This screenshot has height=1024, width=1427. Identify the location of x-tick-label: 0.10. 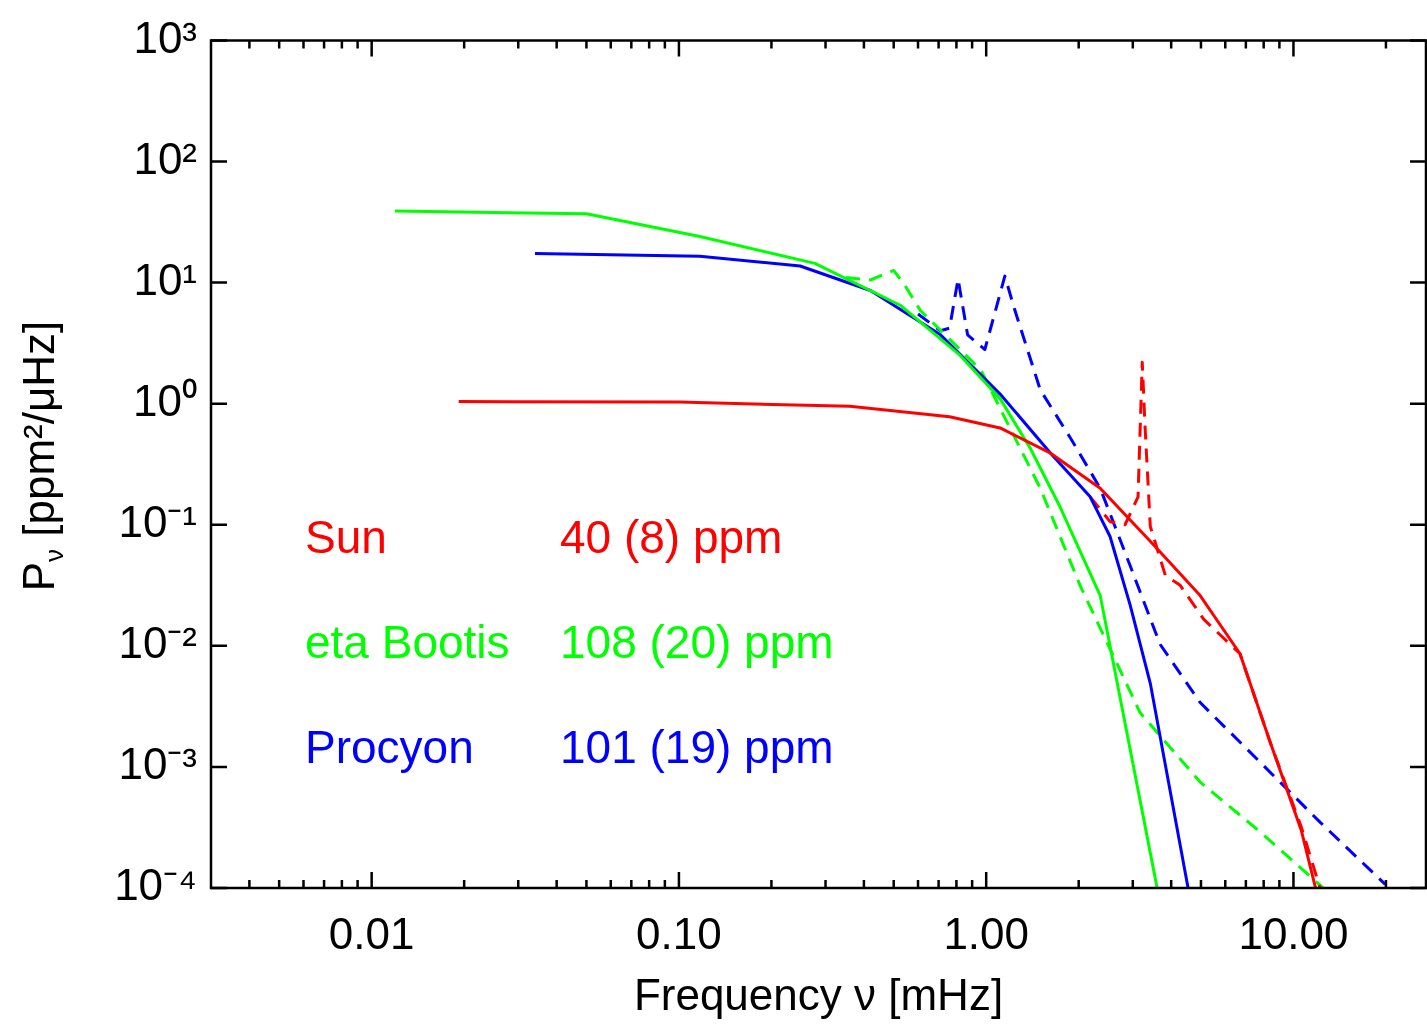
(679, 933).